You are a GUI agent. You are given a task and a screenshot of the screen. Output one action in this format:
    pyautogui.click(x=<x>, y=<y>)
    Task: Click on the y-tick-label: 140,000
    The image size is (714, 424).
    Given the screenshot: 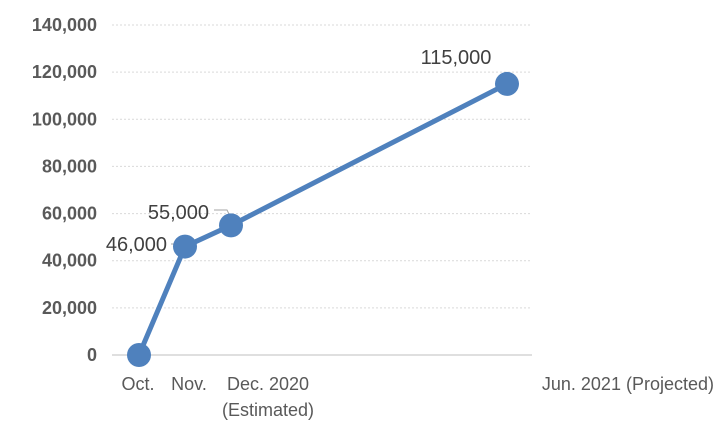 What is the action you would take?
    pyautogui.click(x=64, y=25)
    